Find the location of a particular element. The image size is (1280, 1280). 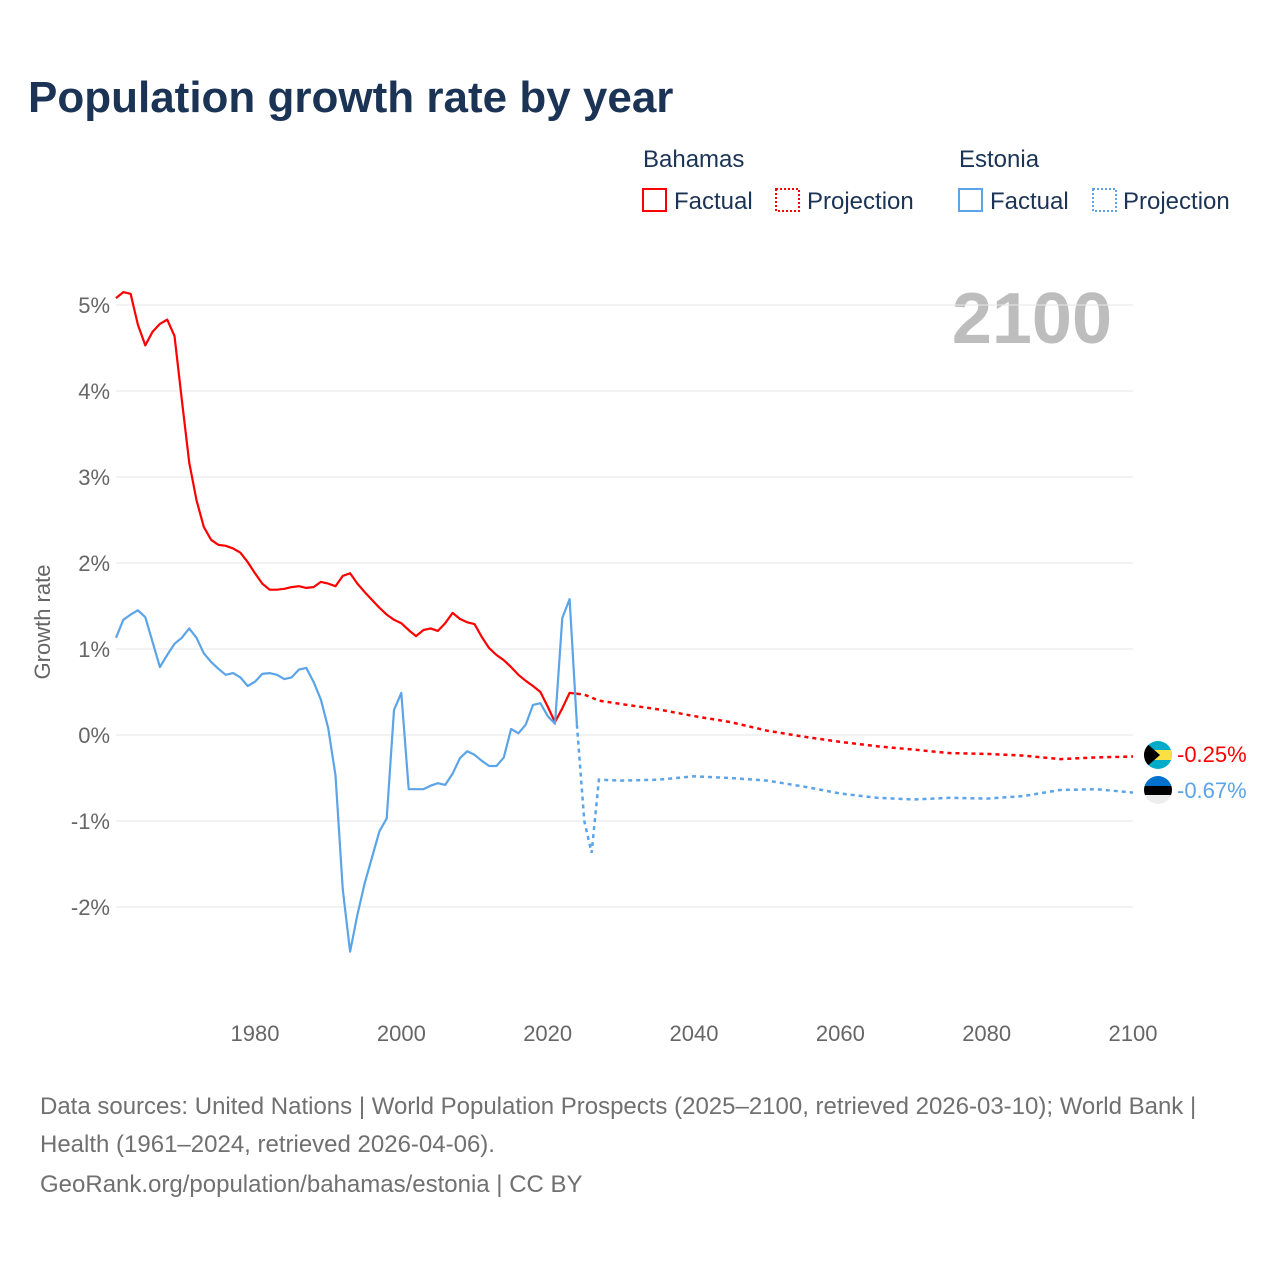

estonia-factual-line is located at coordinates (346, 775).